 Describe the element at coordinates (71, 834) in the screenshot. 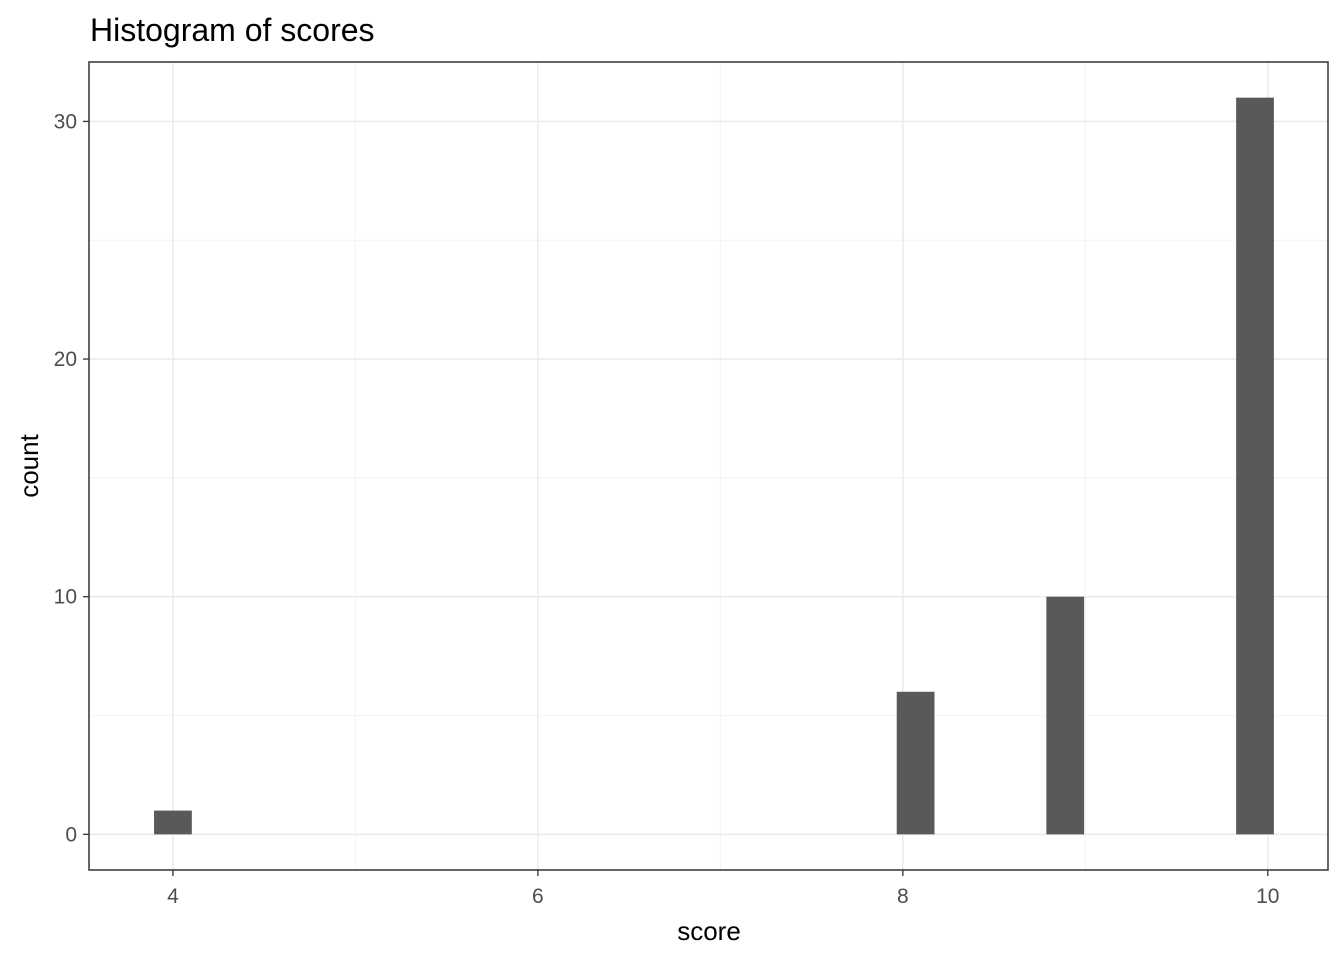

I see `y-tick-label: 0` at that location.